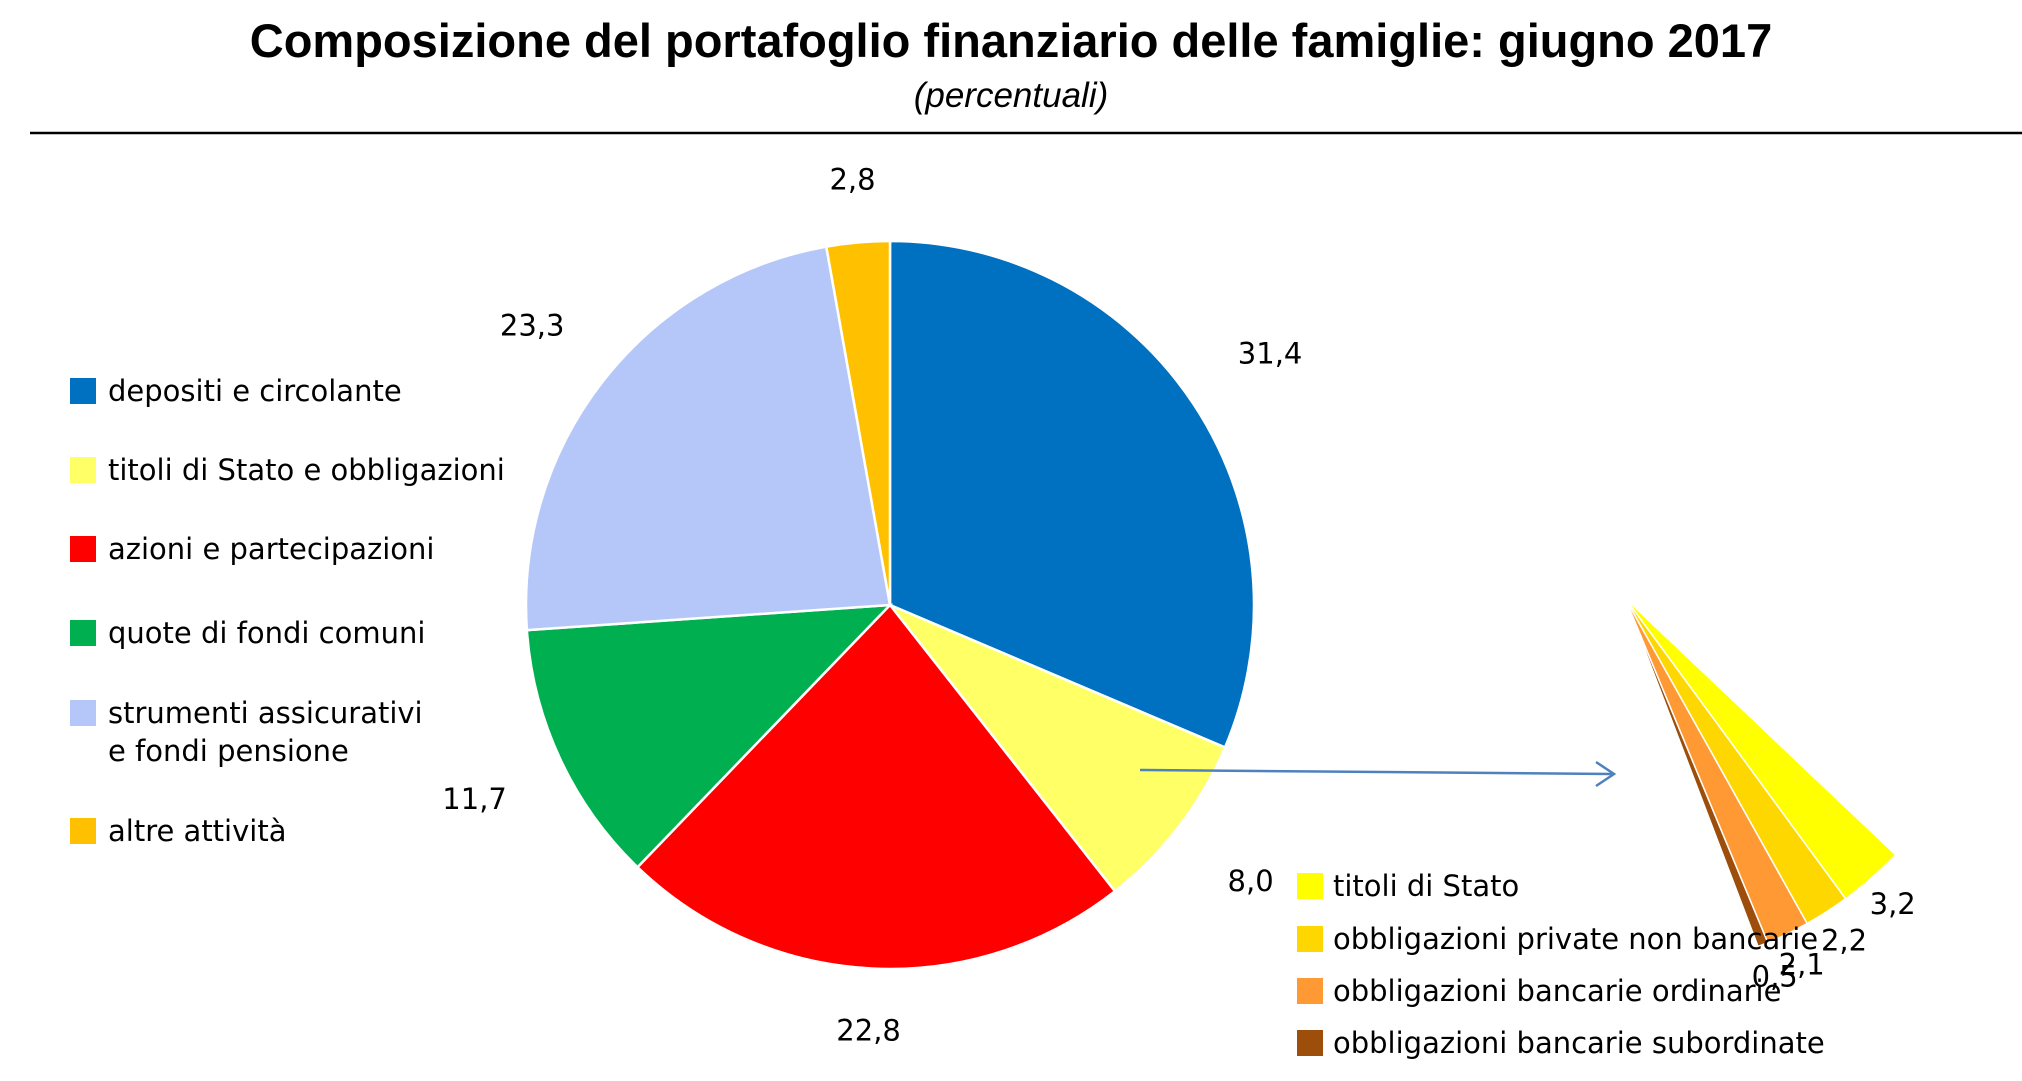 This screenshot has width=2022, height=1081. Describe the element at coordinates (1072, 494) in the screenshot. I see `pie-slice-depositi-e-circolante` at that location.